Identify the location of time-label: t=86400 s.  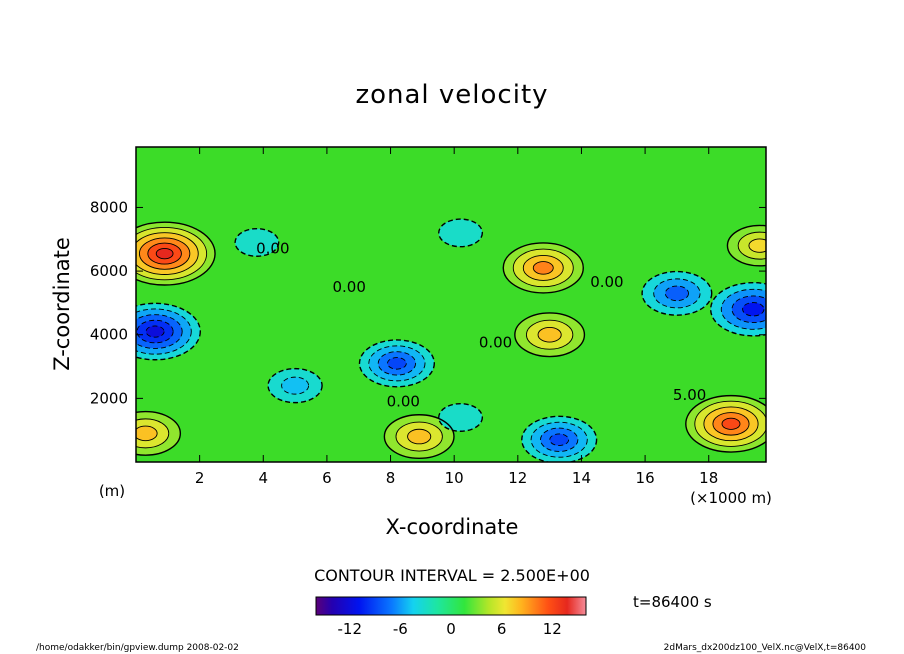
(672, 602).